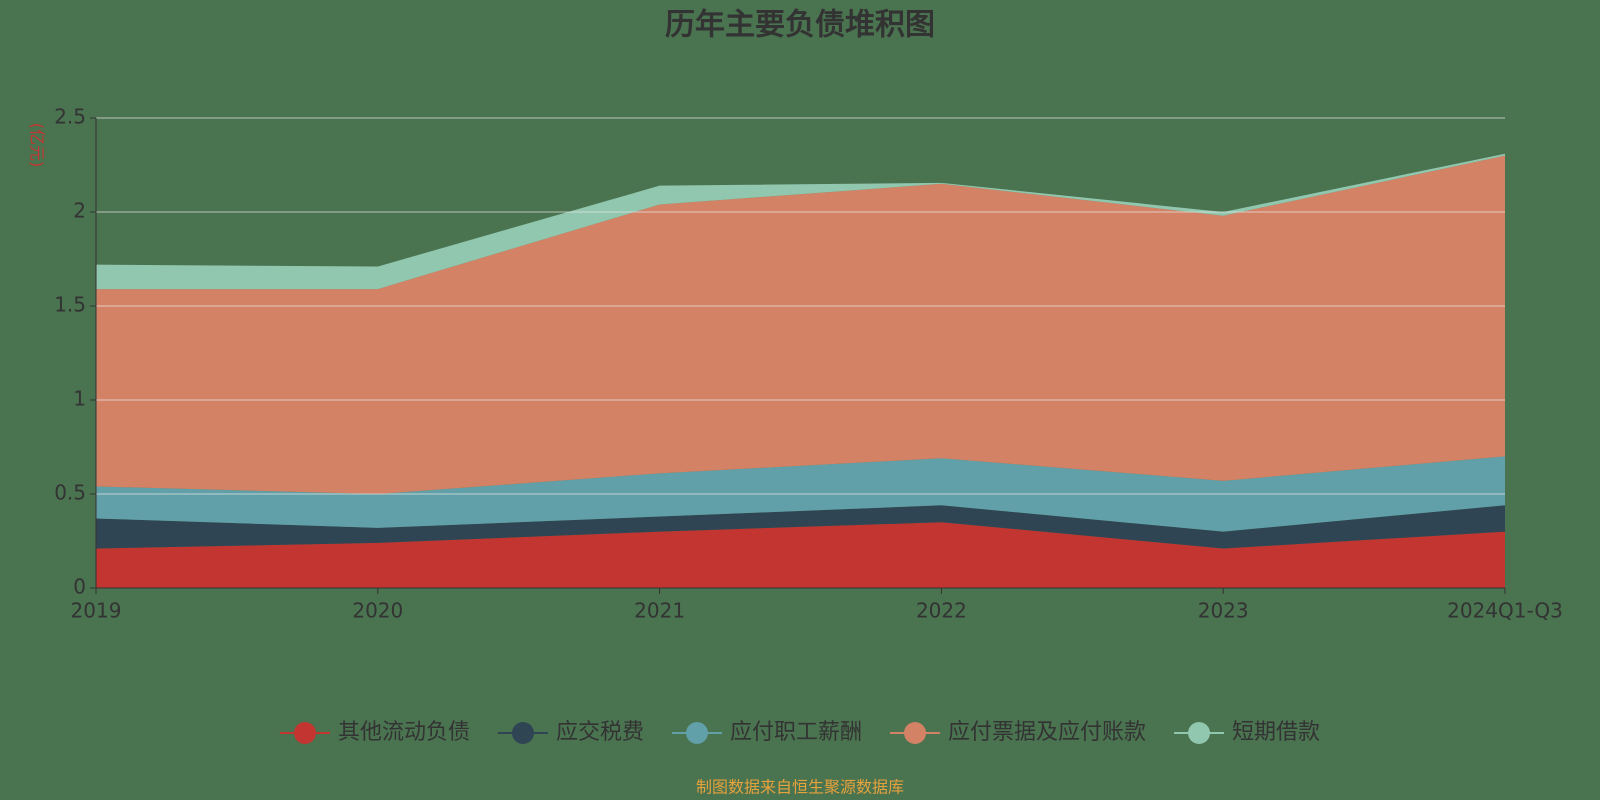 The image size is (1600, 800). I want to click on y-tick-label: 1, so click(79, 399).